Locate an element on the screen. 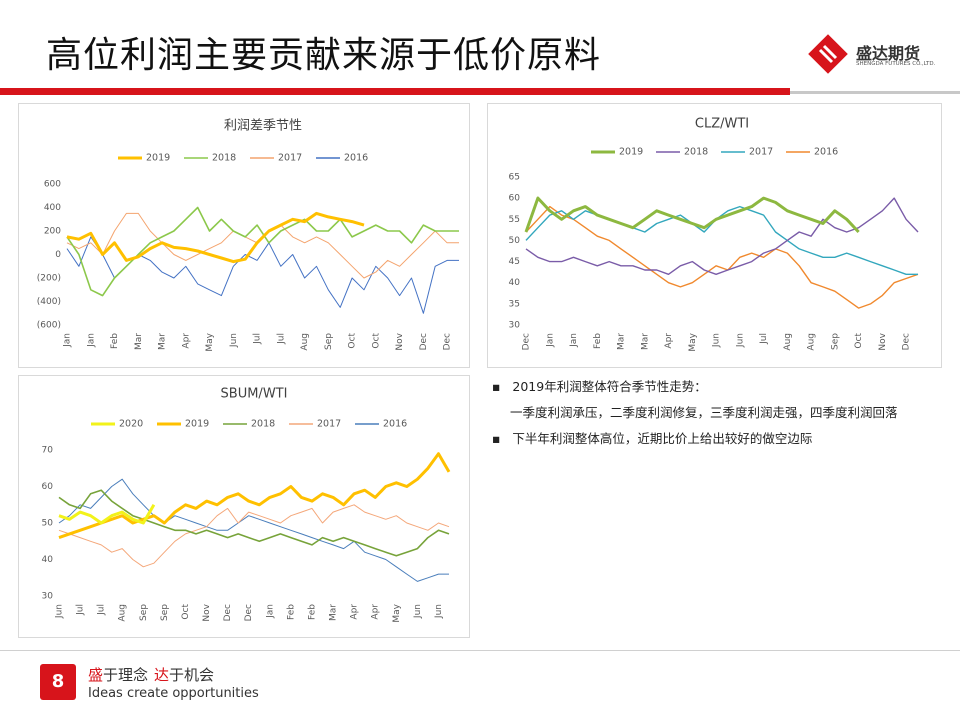 Image resolution: width=960 pixels, height=720 pixels. y-tick-label: 0 is located at coordinates (58, 255).